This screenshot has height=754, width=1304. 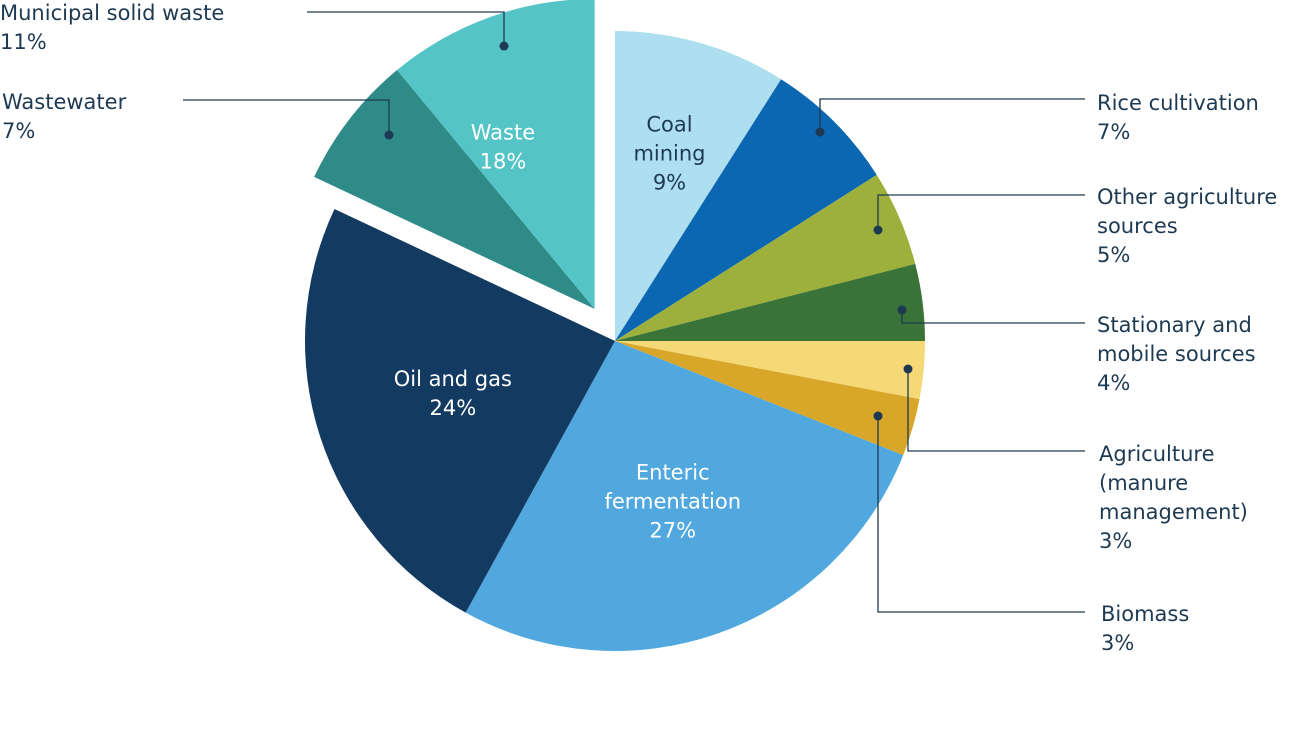 I want to click on pie-slice-municipal-solid-waste, so click(x=496, y=154).